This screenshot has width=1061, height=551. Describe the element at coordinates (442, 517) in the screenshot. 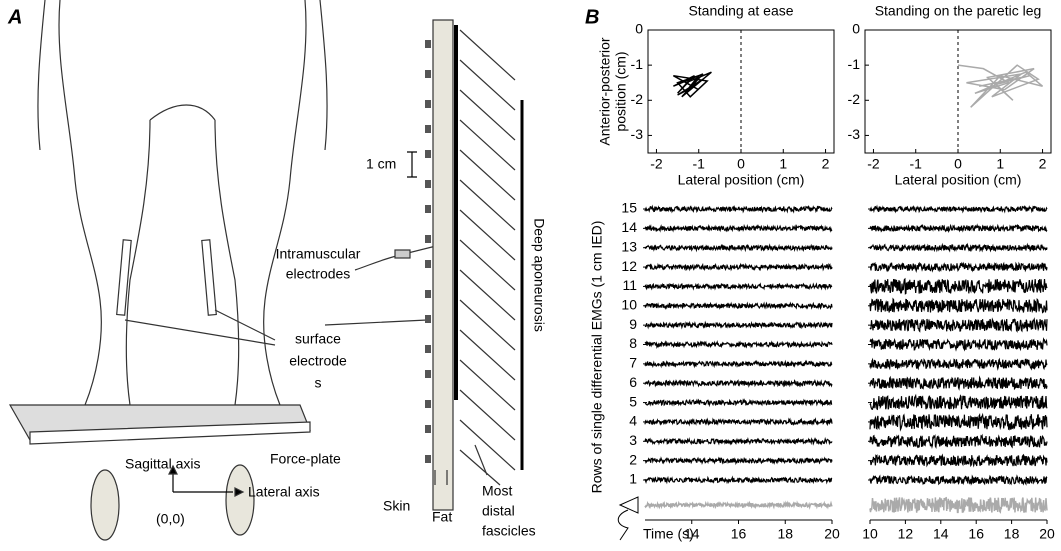

I see `label: Fat` at that location.